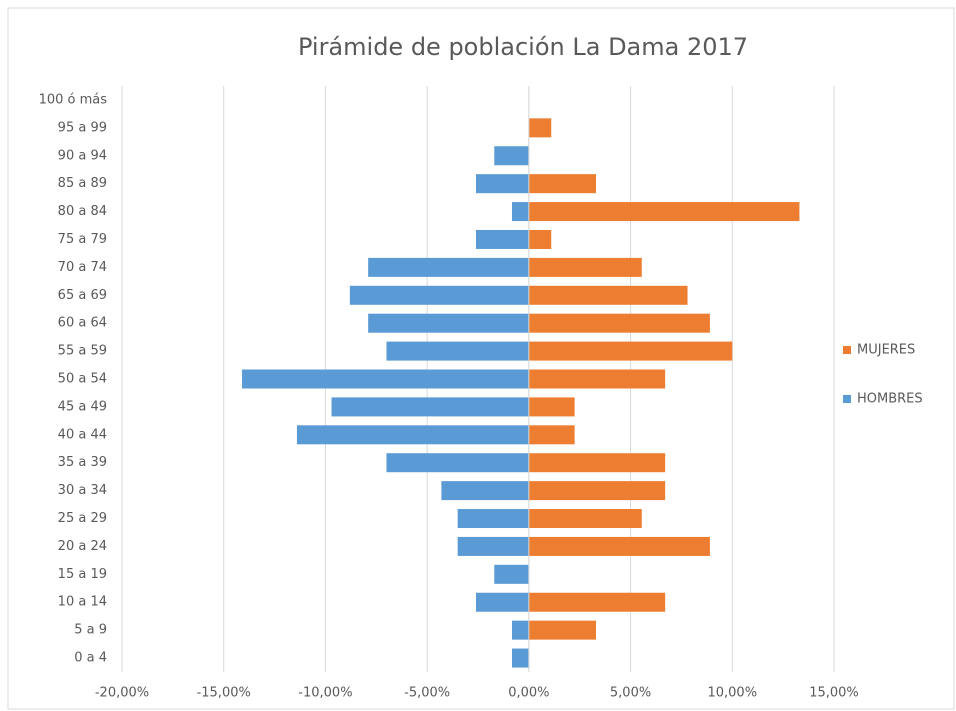 This screenshot has width=956, height=711. I want to click on y-tick-label: 35 a 39, so click(82, 462).